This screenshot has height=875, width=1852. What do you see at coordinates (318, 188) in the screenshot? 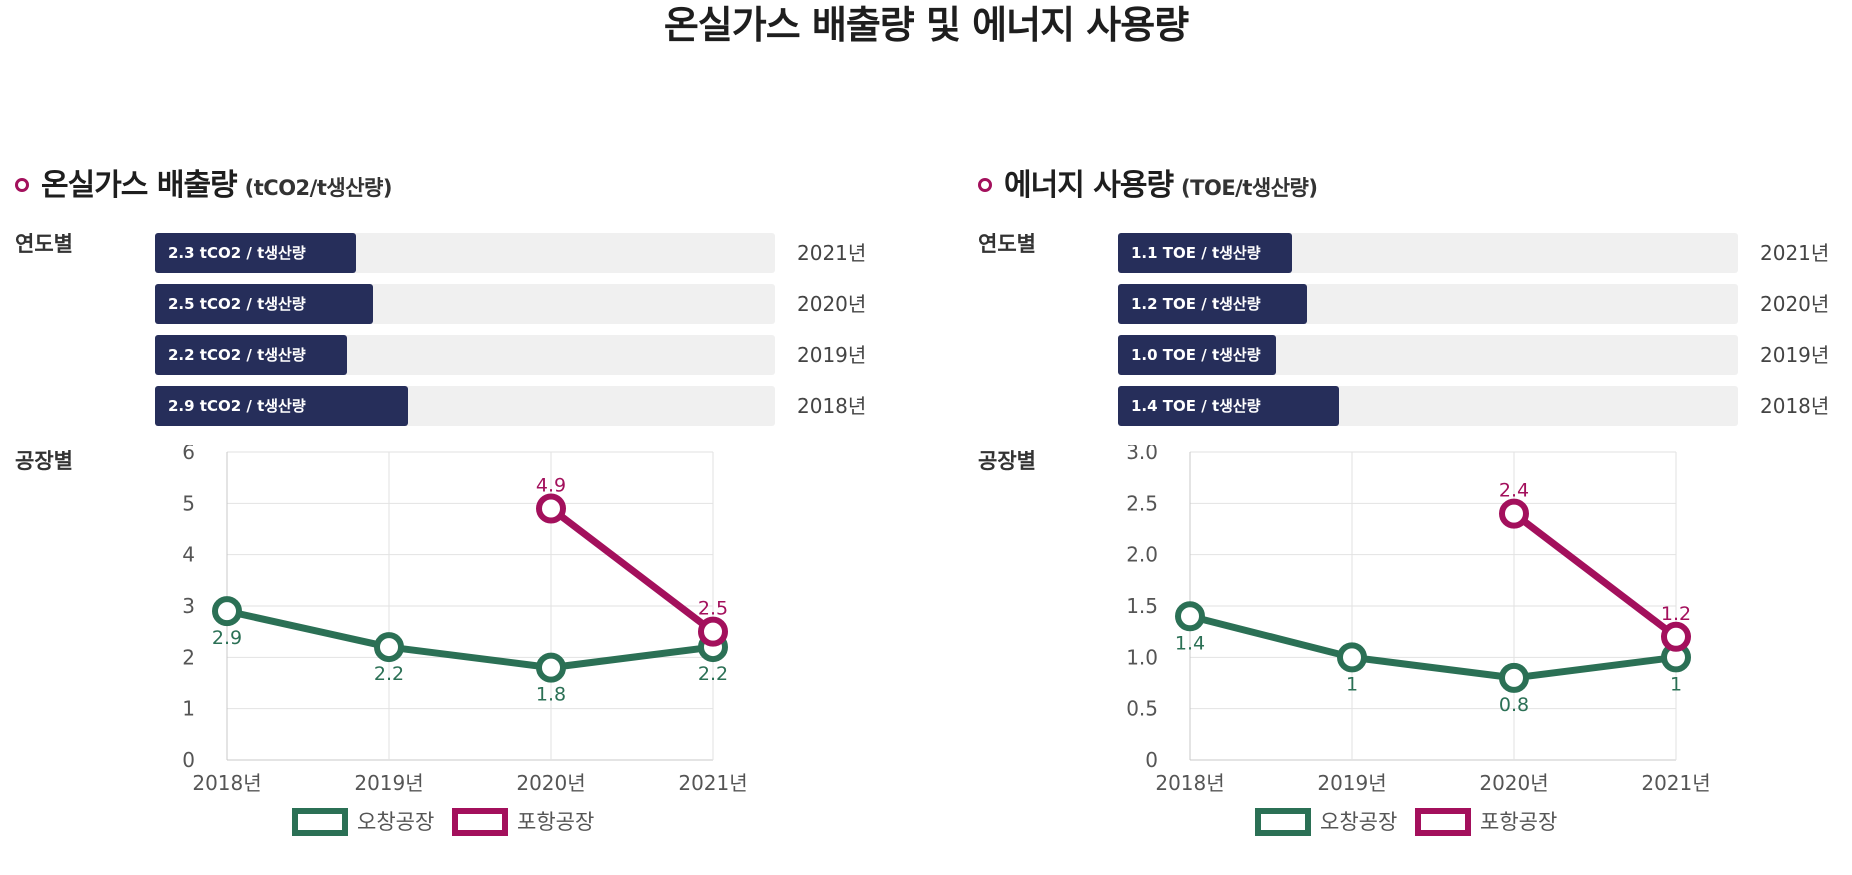
I see `ghg-section-unit: (tCO2/t생산량)` at bounding box center [318, 188].